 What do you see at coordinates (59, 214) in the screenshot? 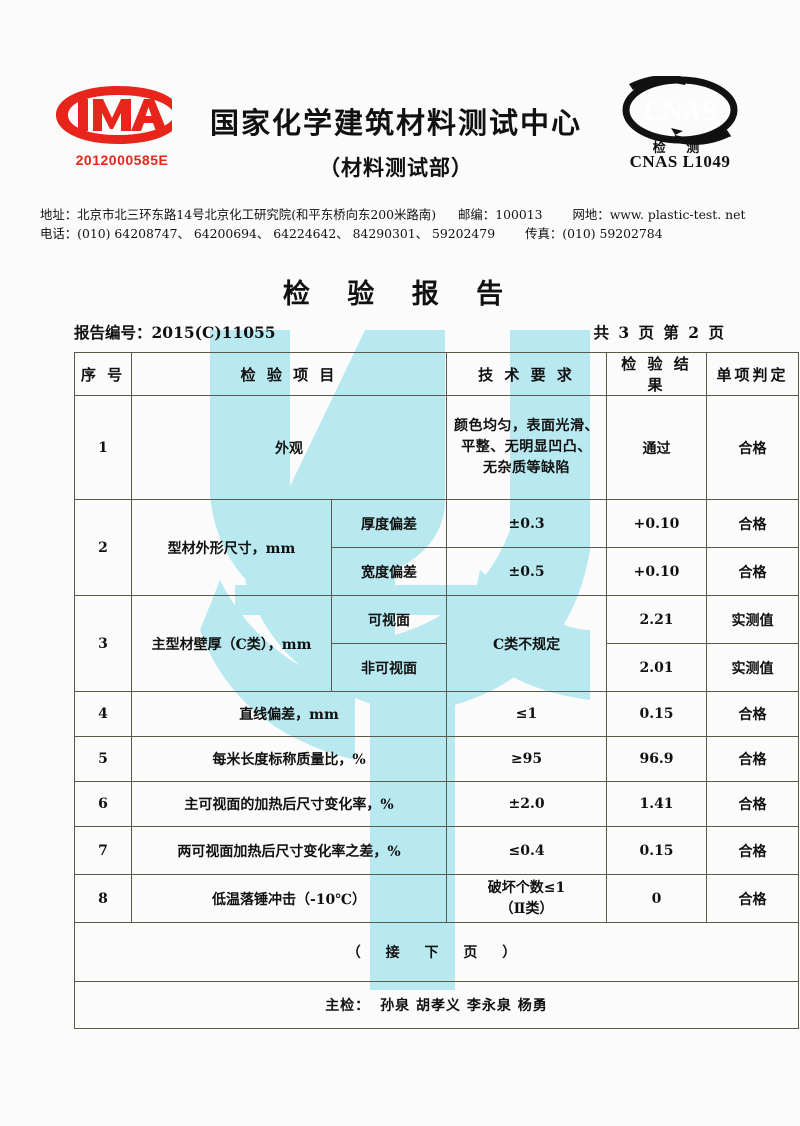
I see `address-label: 地址：` at bounding box center [59, 214].